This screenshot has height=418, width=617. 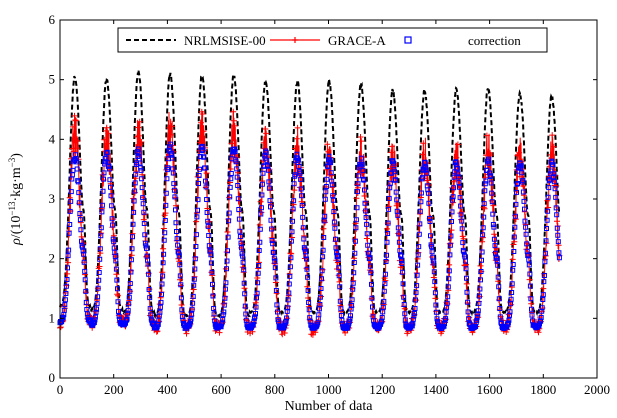 What do you see at coordinates (114, 389) in the screenshot?
I see `x-tick-label-200: 200` at bounding box center [114, 389].